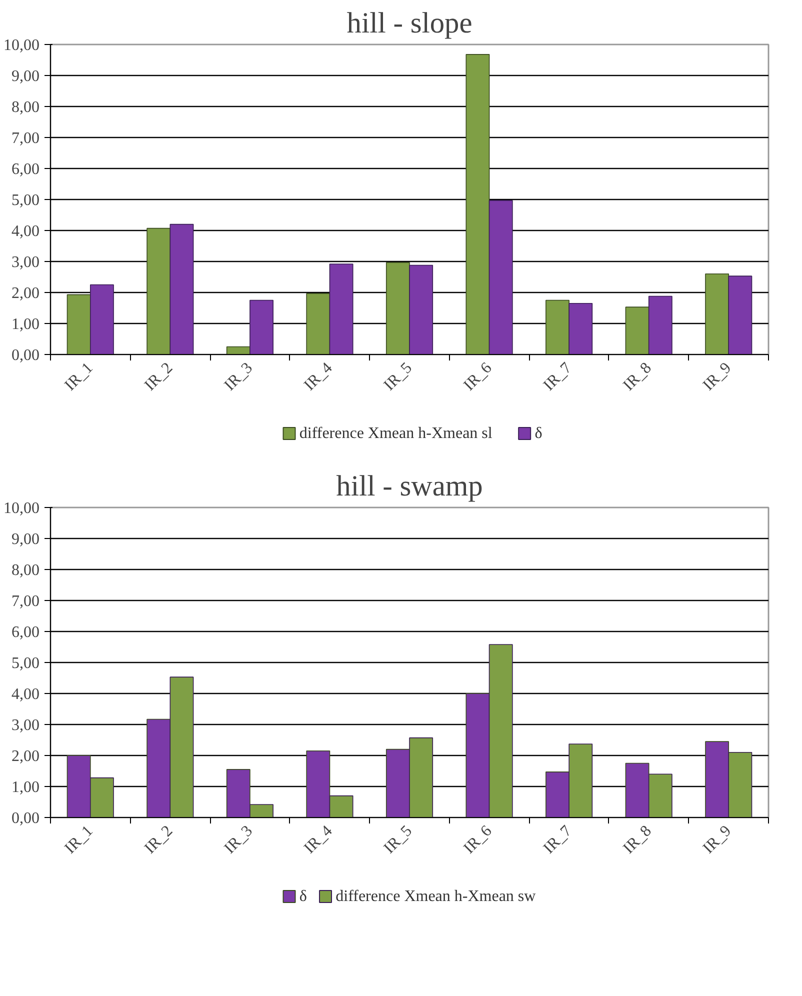 This screenshot has width=802, height=996. Describe the element at coordinates (436, 896) in the screenshot. I see `legend-label: difference Xmean h-Xmean sw` at that location.